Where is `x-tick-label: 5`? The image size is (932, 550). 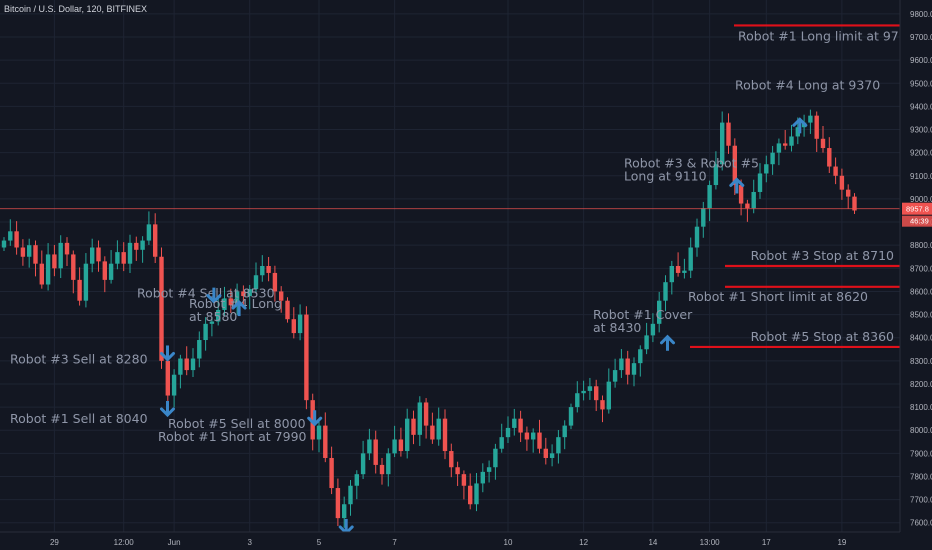 x-tick-label: 5 is located at coordinates (319, 542).